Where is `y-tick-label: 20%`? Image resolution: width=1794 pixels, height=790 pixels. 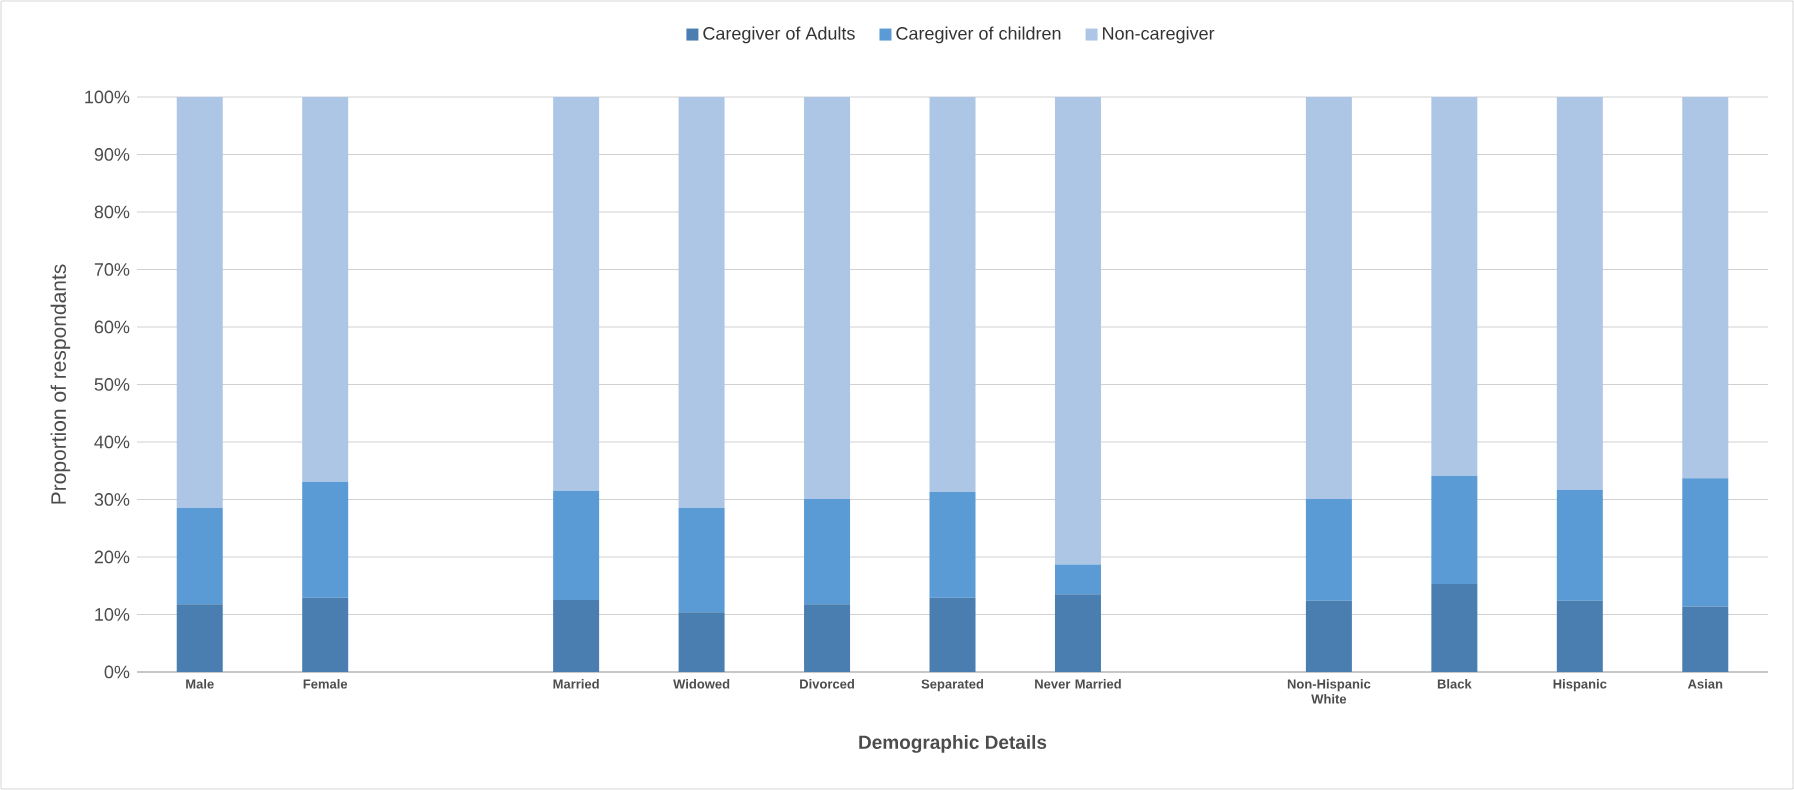 y-tick-label: 20% is located at coordinates (112, 557).